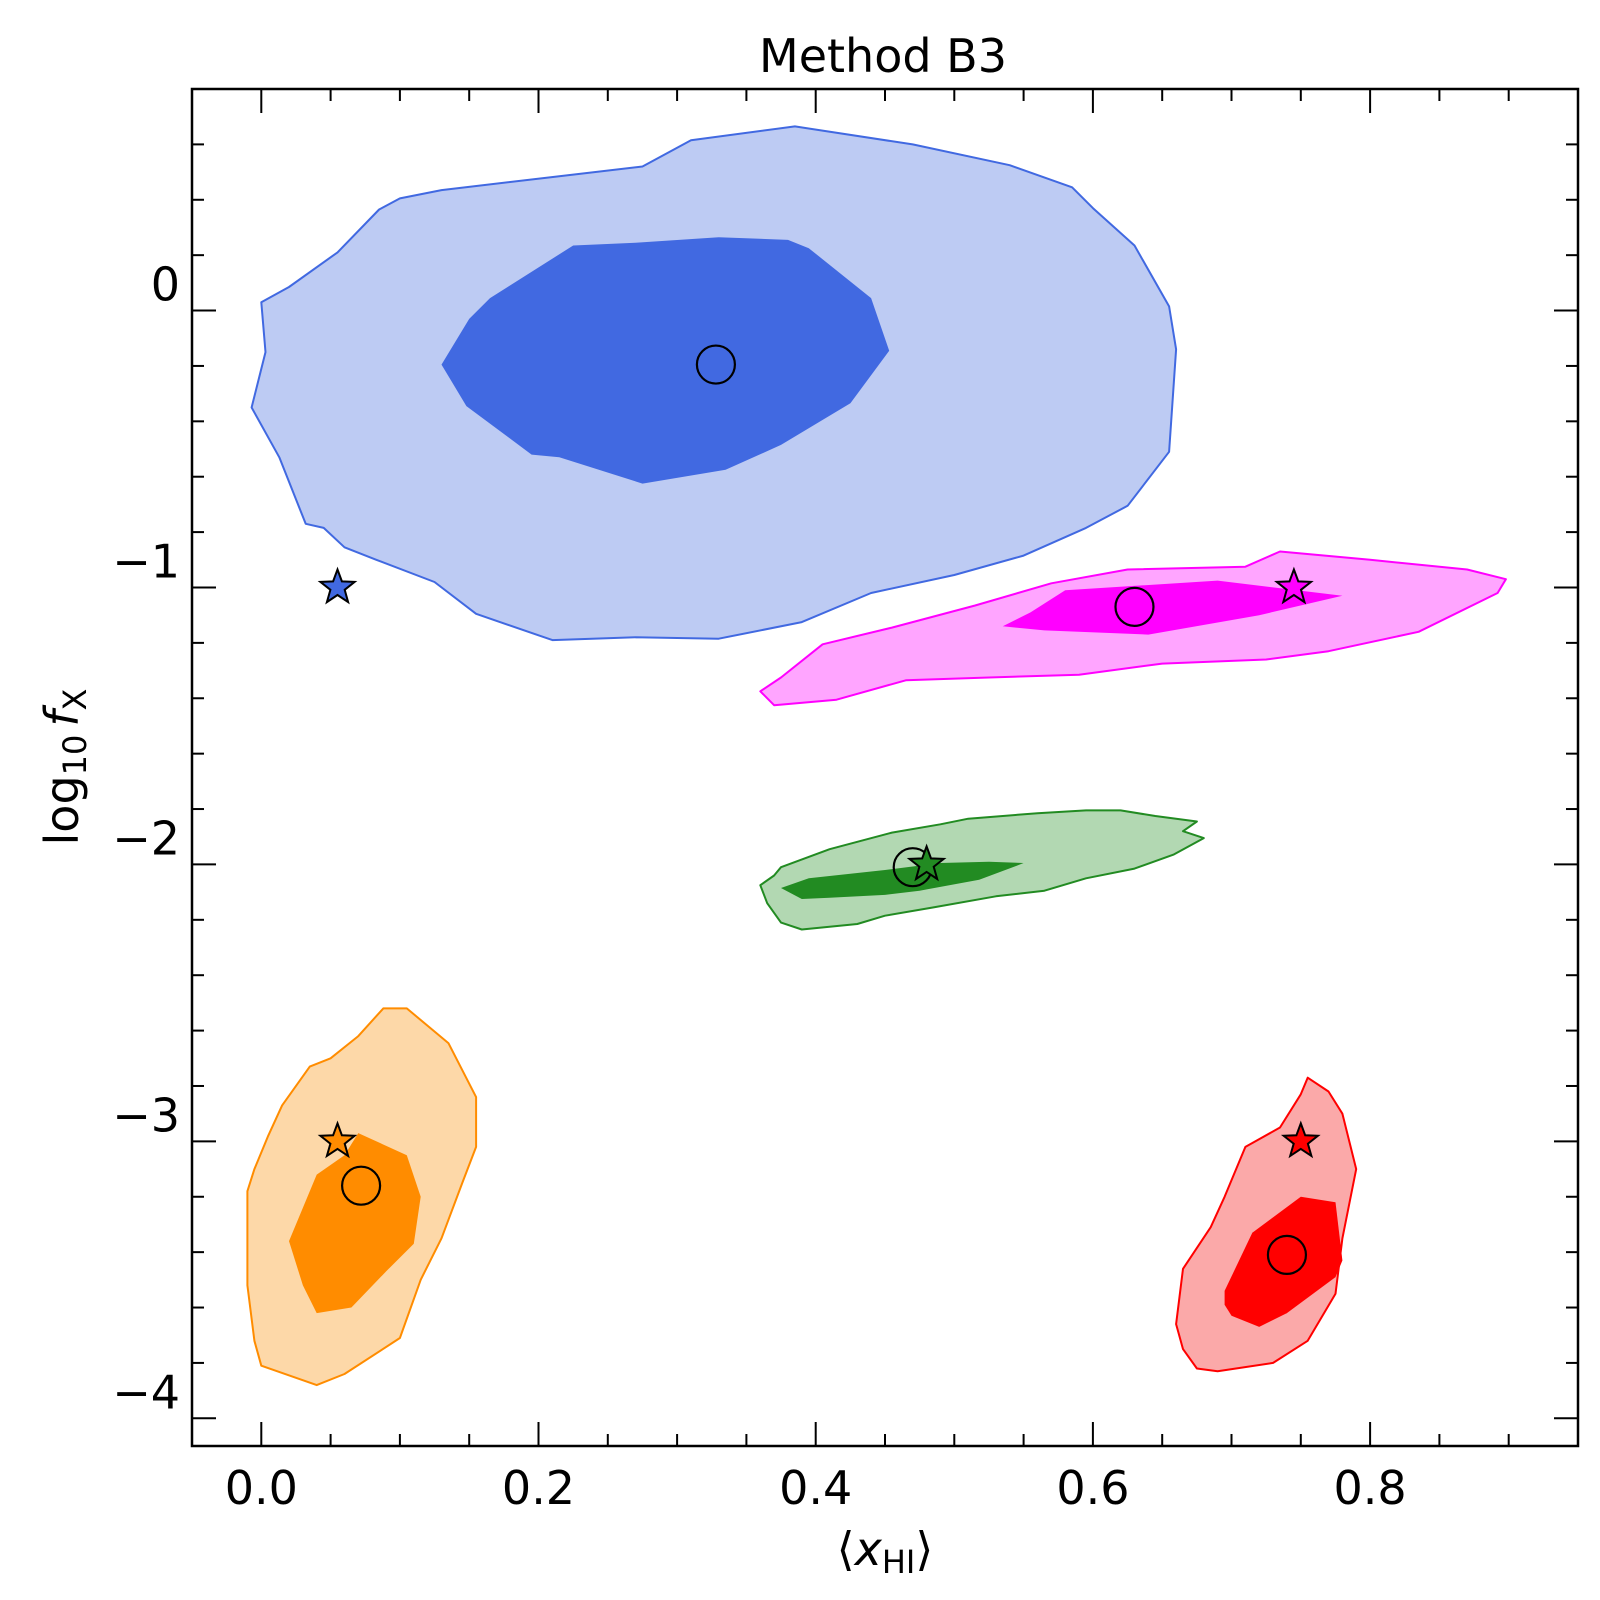  What do you see at coordinates (885, 1551) in the screenshot?
I see `x-axis-title: ⟨xHI⟩` at bounding box center [885, 1551].